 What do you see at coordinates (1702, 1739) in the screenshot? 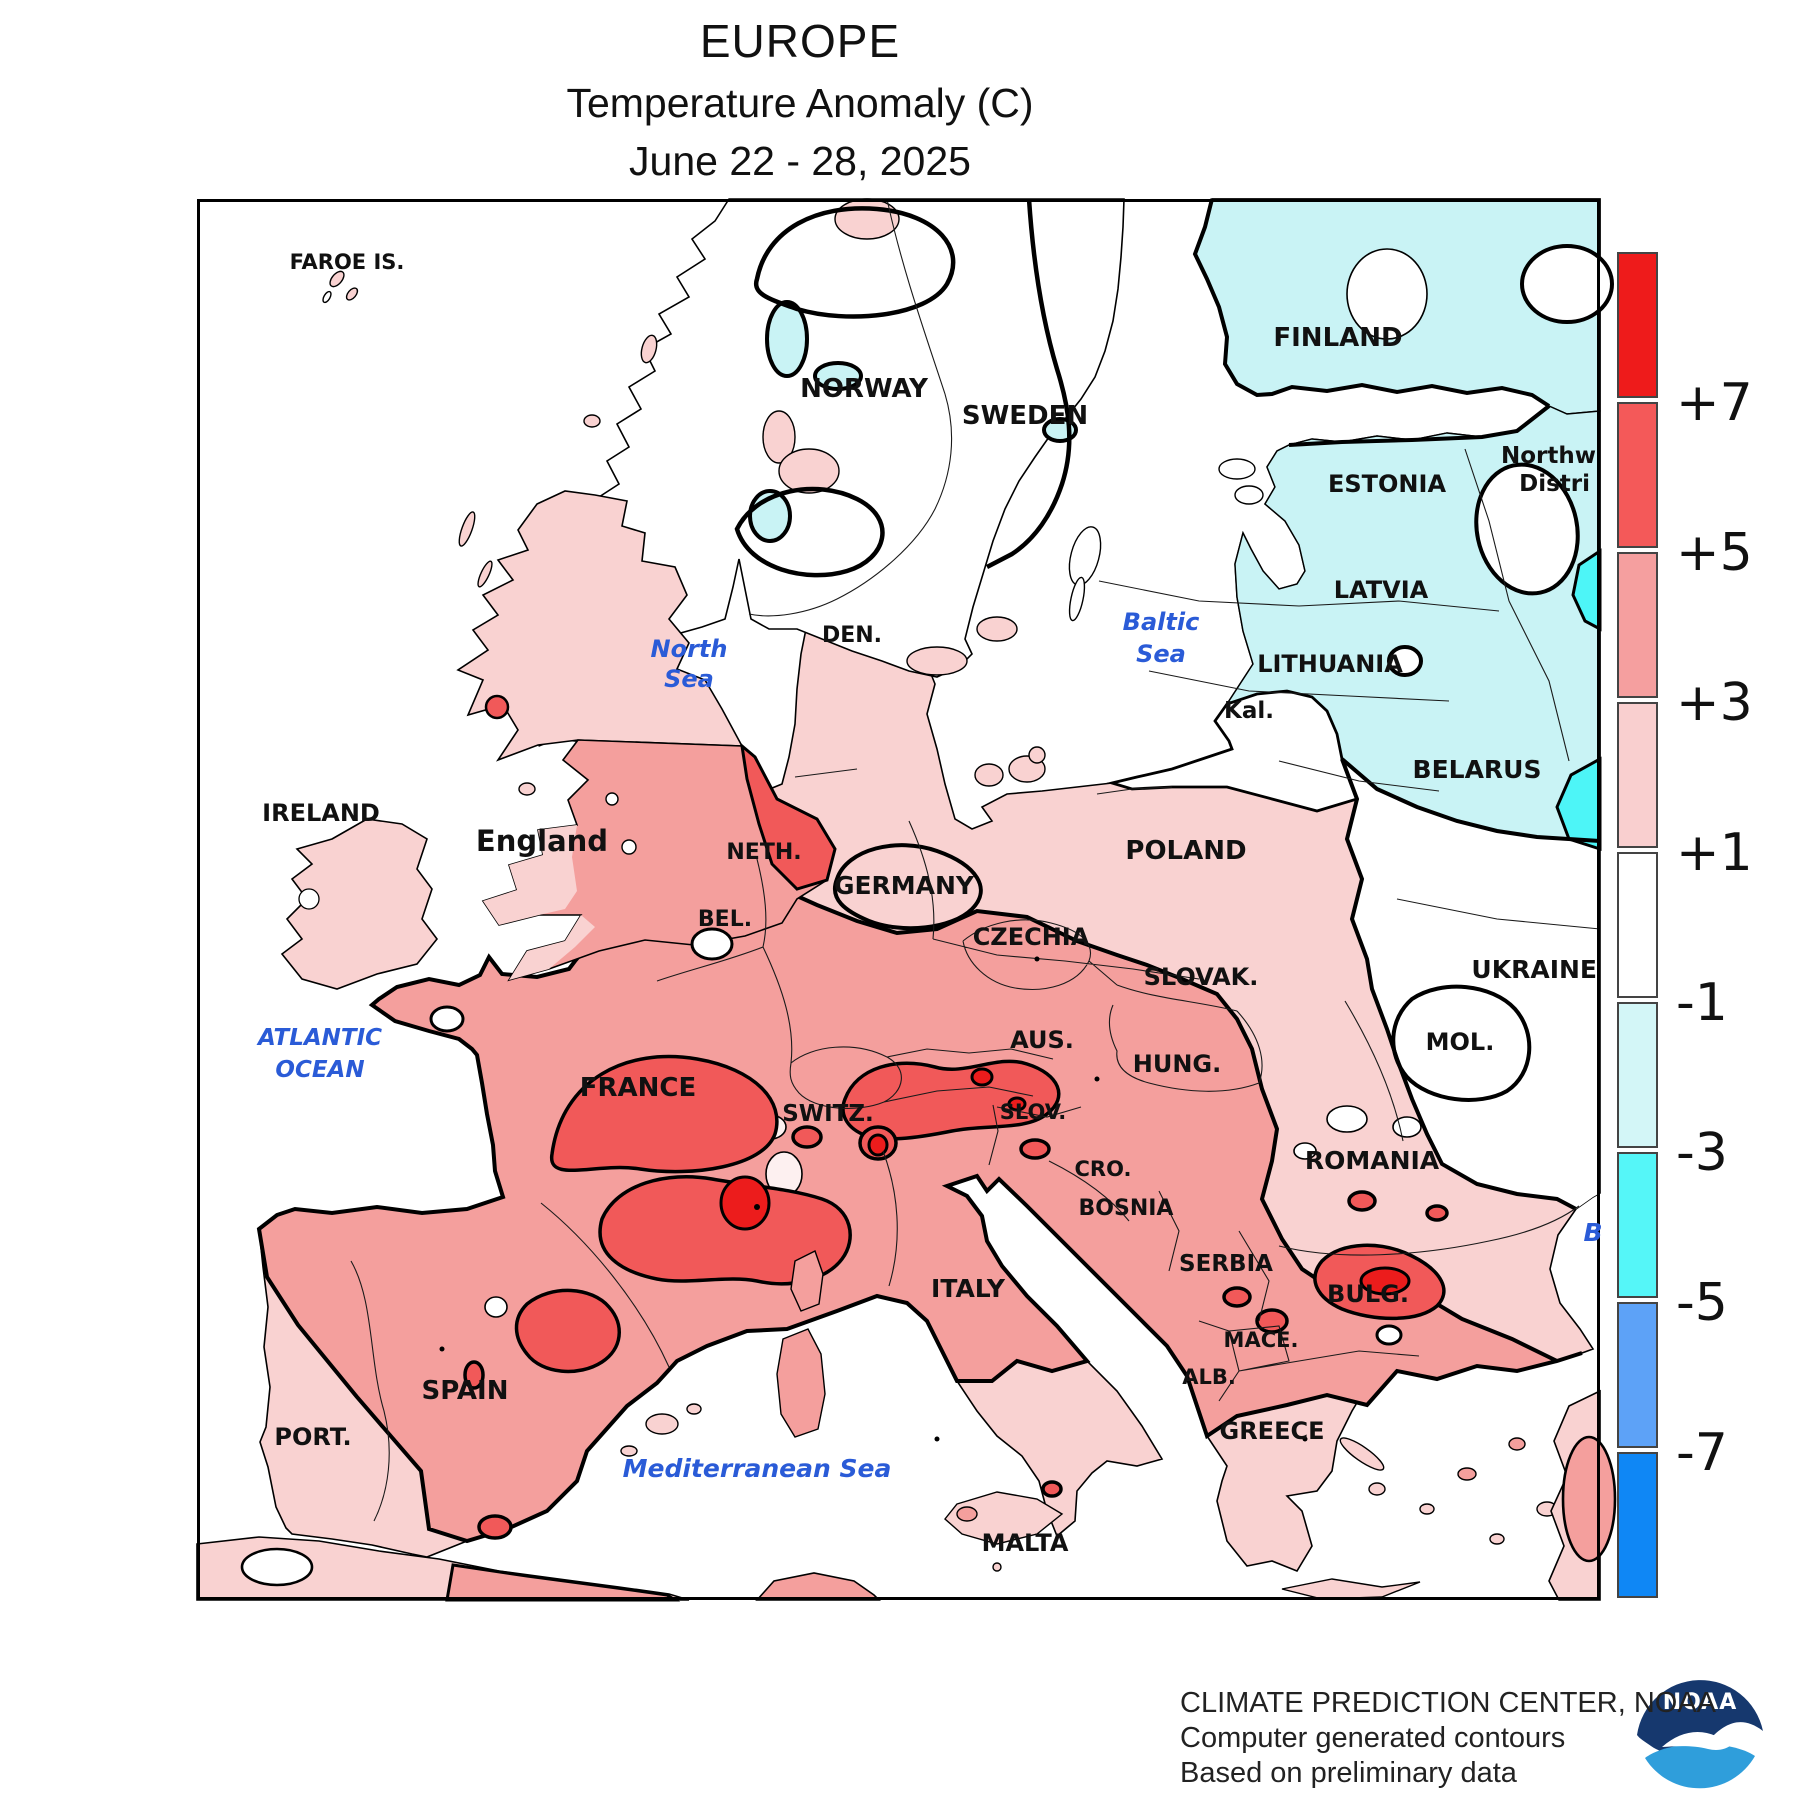
I see `noaa-logo-gull-icon` at bounding box center [1702, 1739].